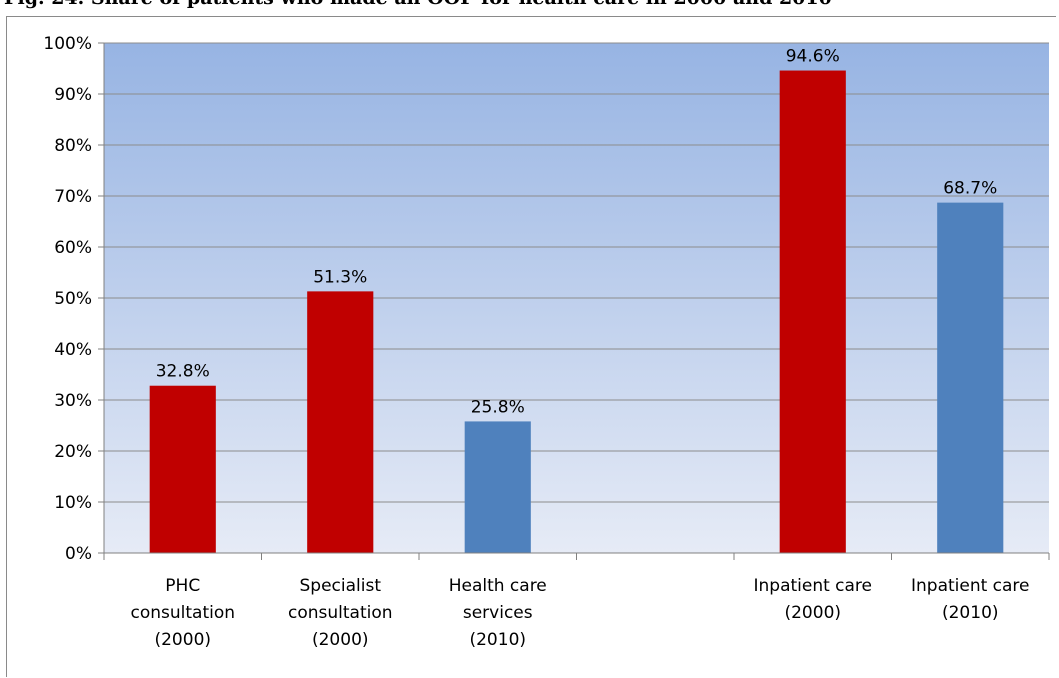 This screenshot has width=1059, height=678. I want to click on value-label: 25.8%, so click(498, 407).